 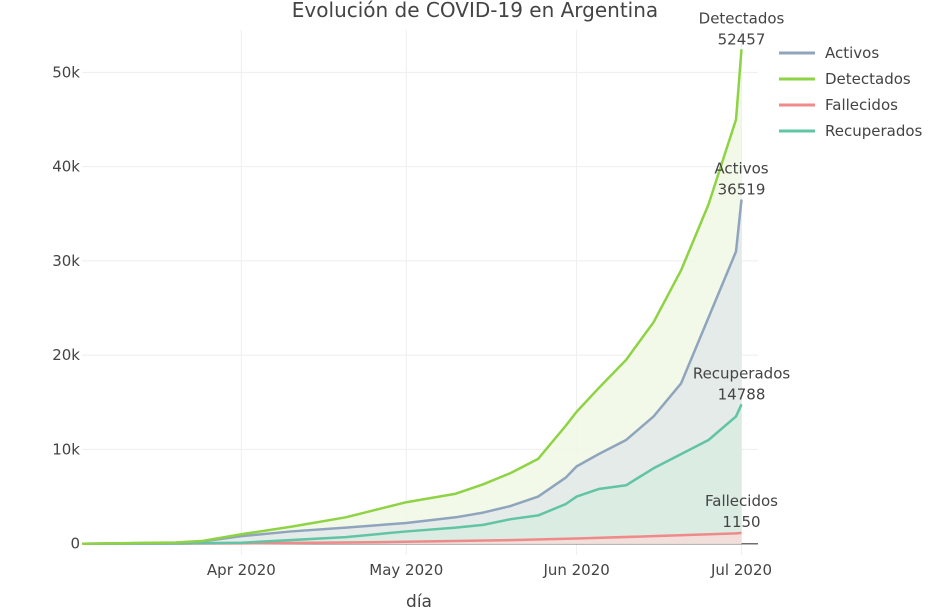 I want to click on legend-item-recuperados: Recuperados, so click(x=851, y=131).